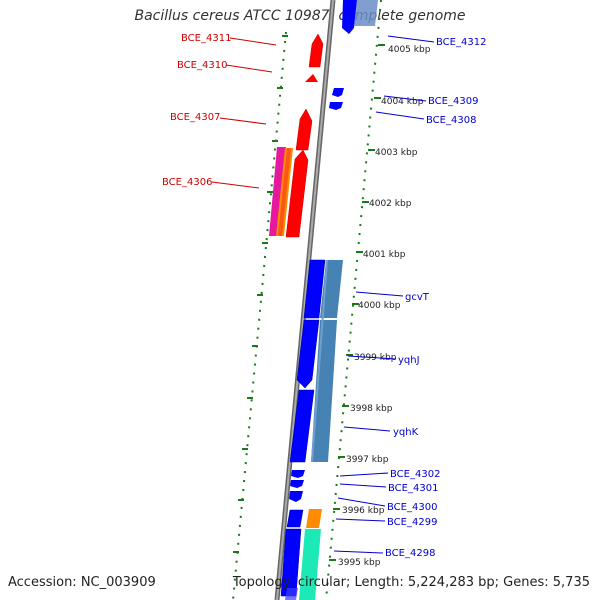 The image size is (600, 600). I want to click on tick-label: 3997 kbp, so click(367, 460).